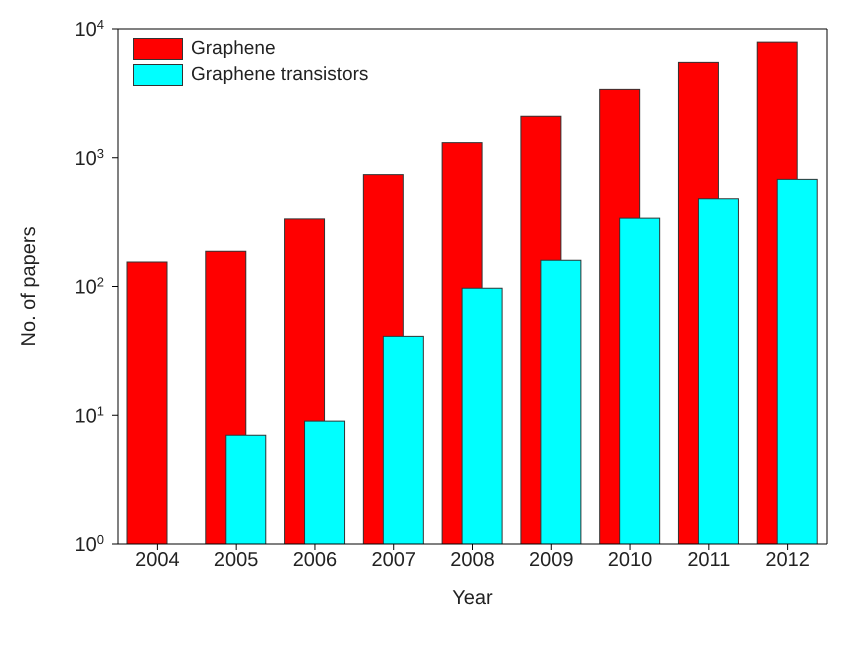  I want to click on x-tick-label: 2010, so click(630, 560).